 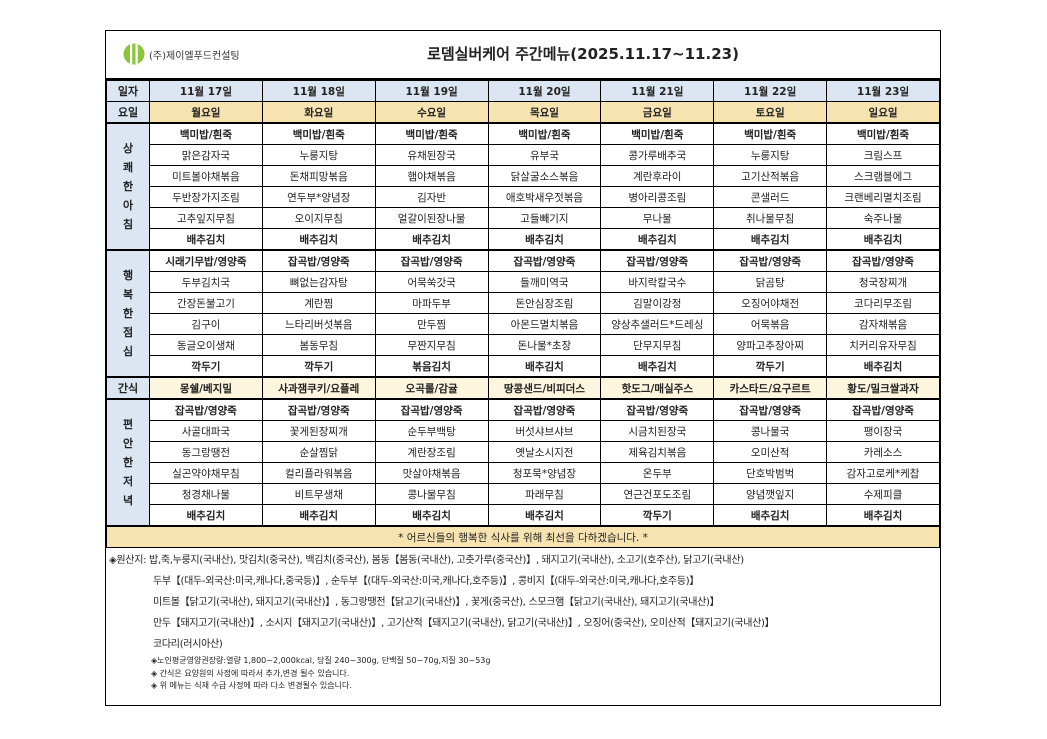 What do you see at coordinates (431, 366) in the screenshot?
I see `lunch-menu-item: 볶음김치` at bounding box center [431, 366].